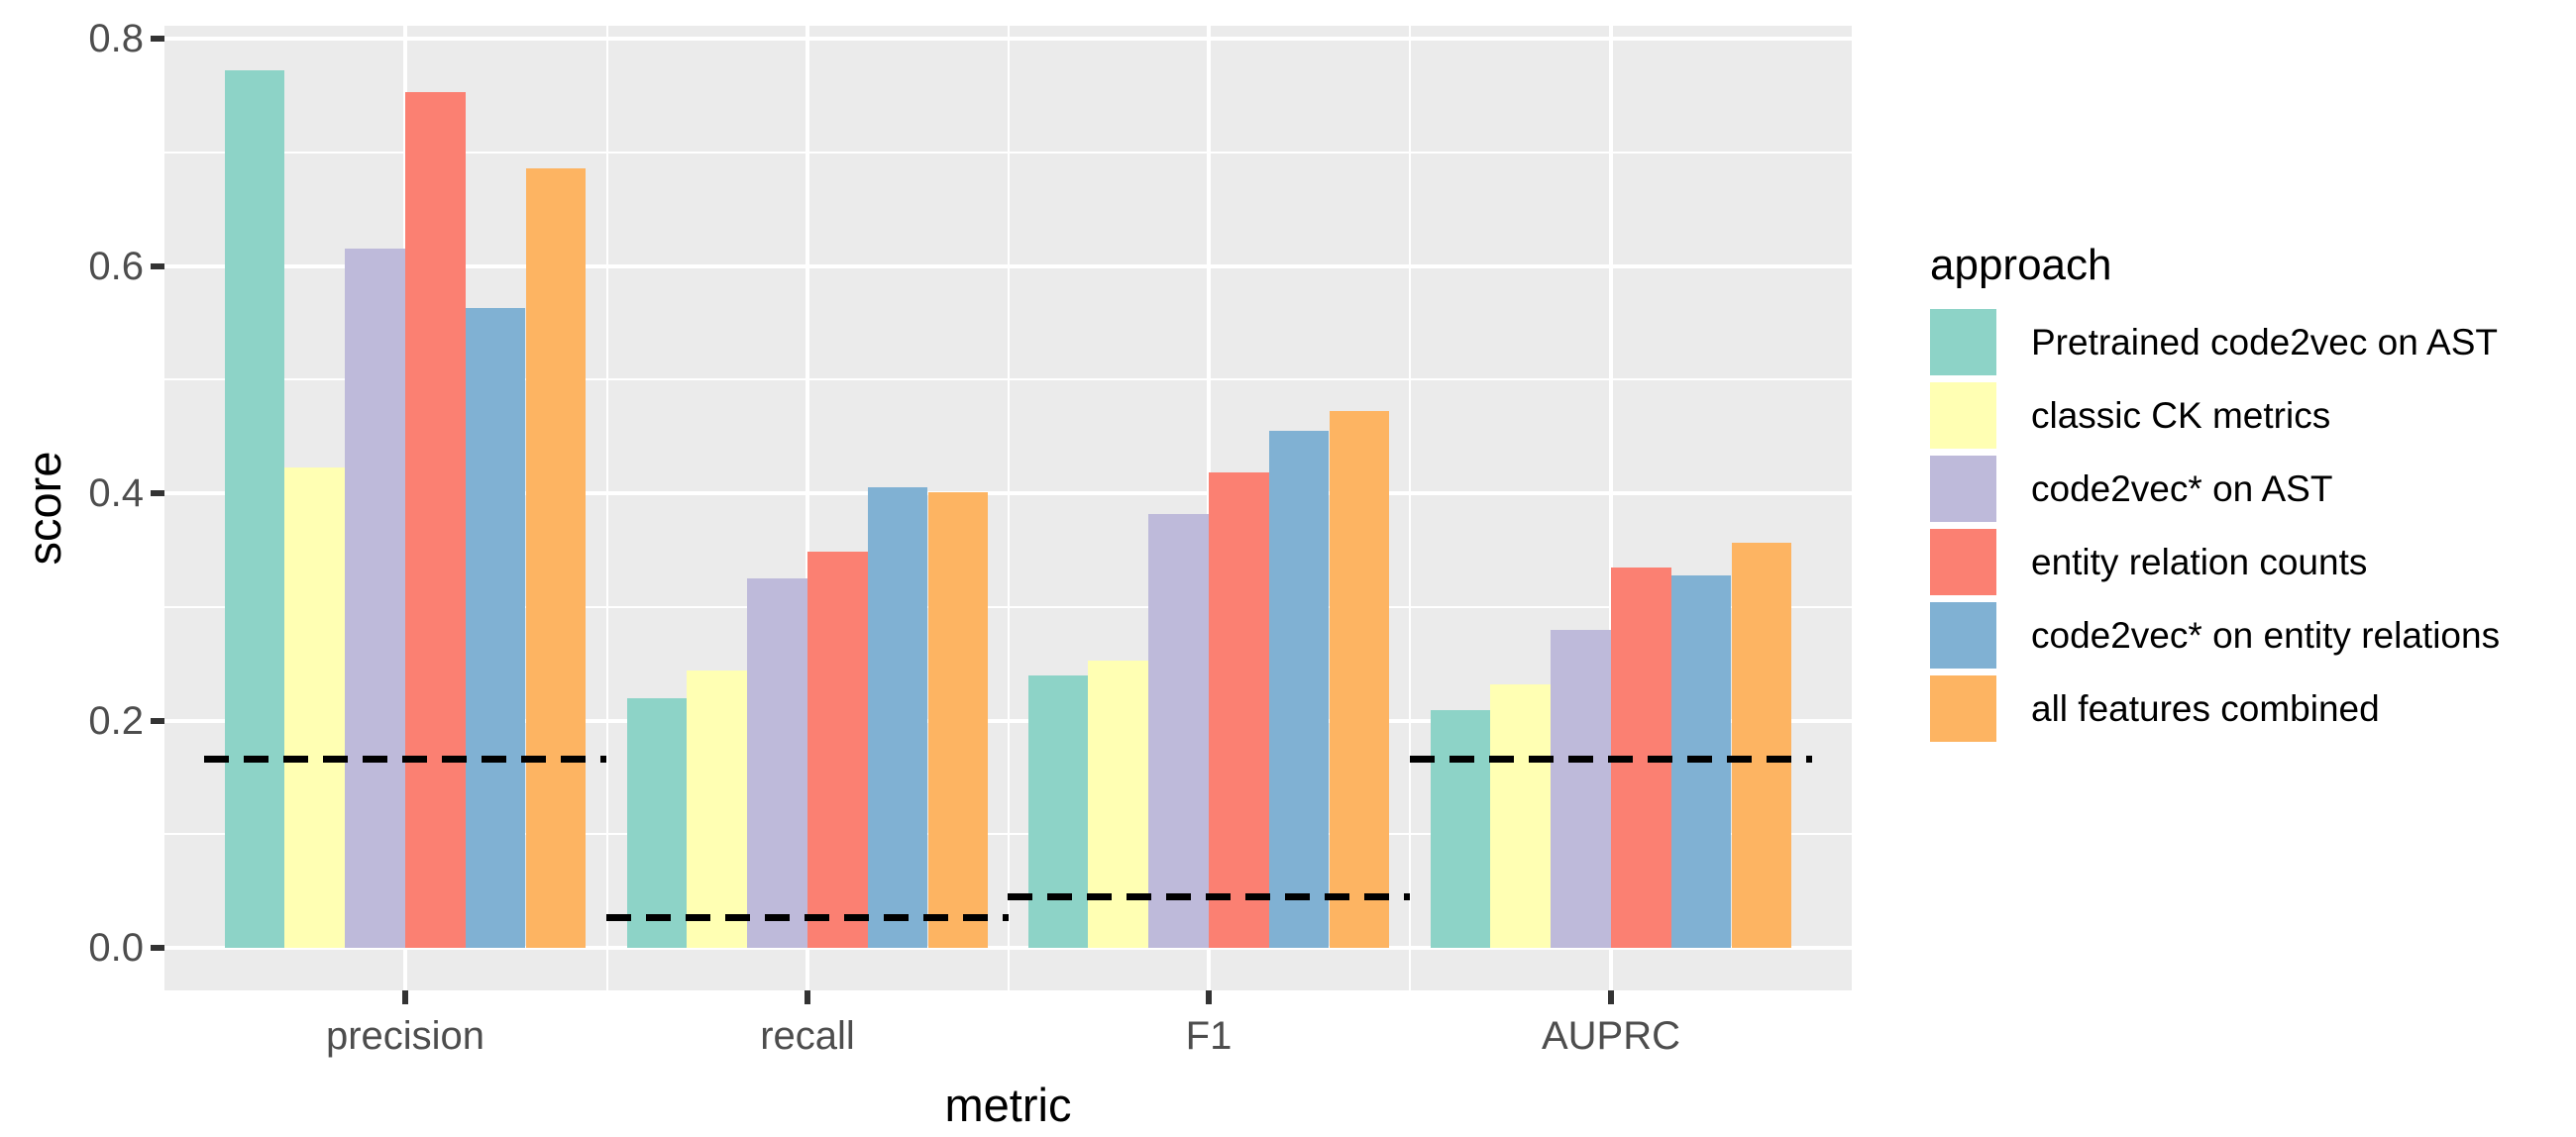 The width and height of the screenshot is (2576, 1137). I want to click on legend-item-label: all features combined, so click(2206, 708).